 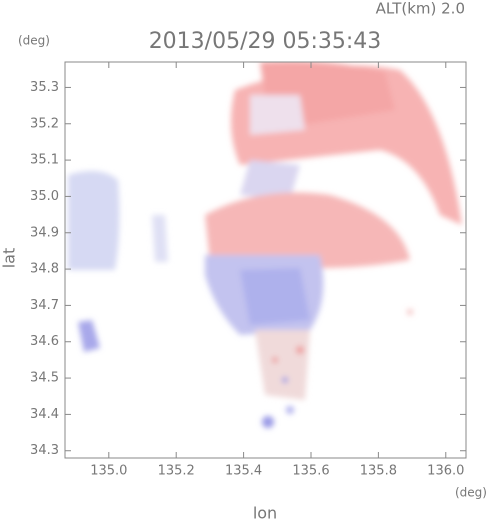 What do you see at coordinates (44, 450) in the screenshot?
I see `y-tick-label: 34.3` at bounding box center [44, 450].